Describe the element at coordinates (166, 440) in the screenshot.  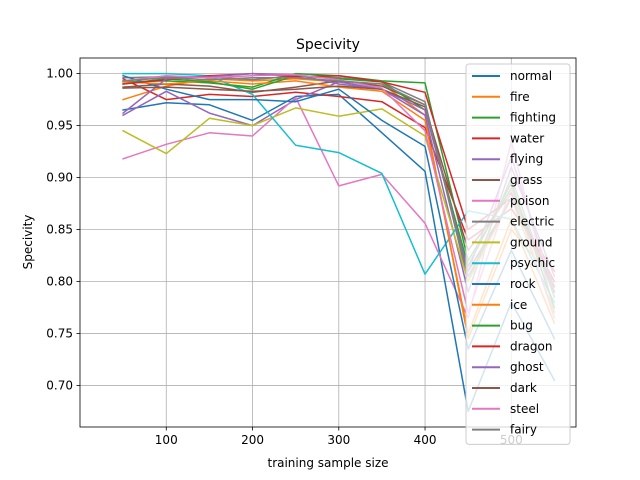
I see `x-tick-label: 100` at that location.